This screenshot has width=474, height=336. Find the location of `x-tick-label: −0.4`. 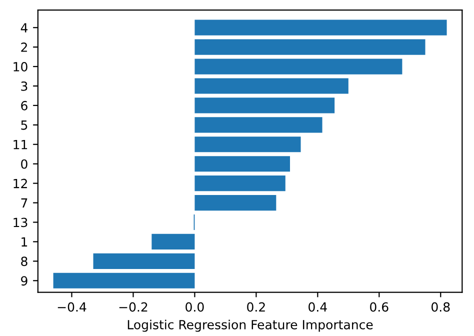

x-tick-label: −0.4 is located at coordinates (72, 307).